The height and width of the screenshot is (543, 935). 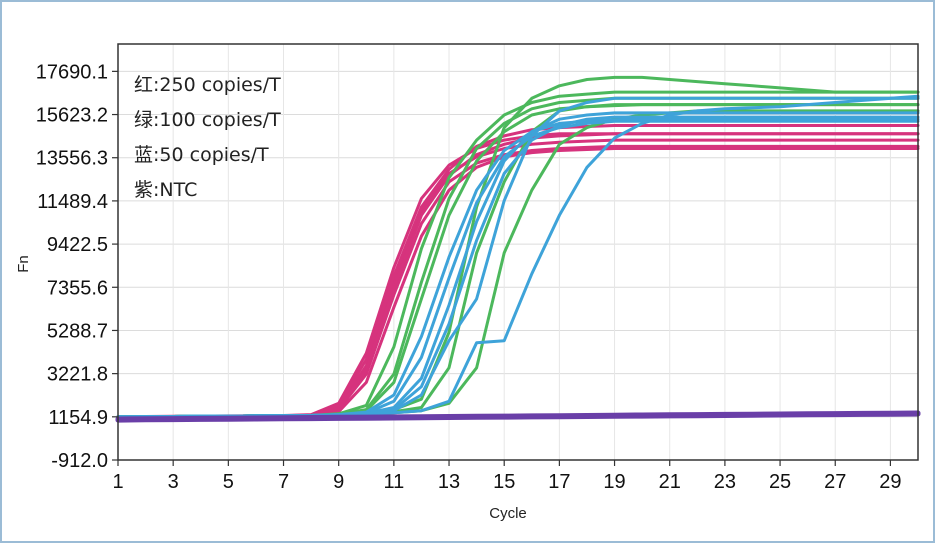 What do you see at coordinates (78, 418) in the screenshot?
I see `y-tick-label: 1154.9` at bounding box center [78, 418].